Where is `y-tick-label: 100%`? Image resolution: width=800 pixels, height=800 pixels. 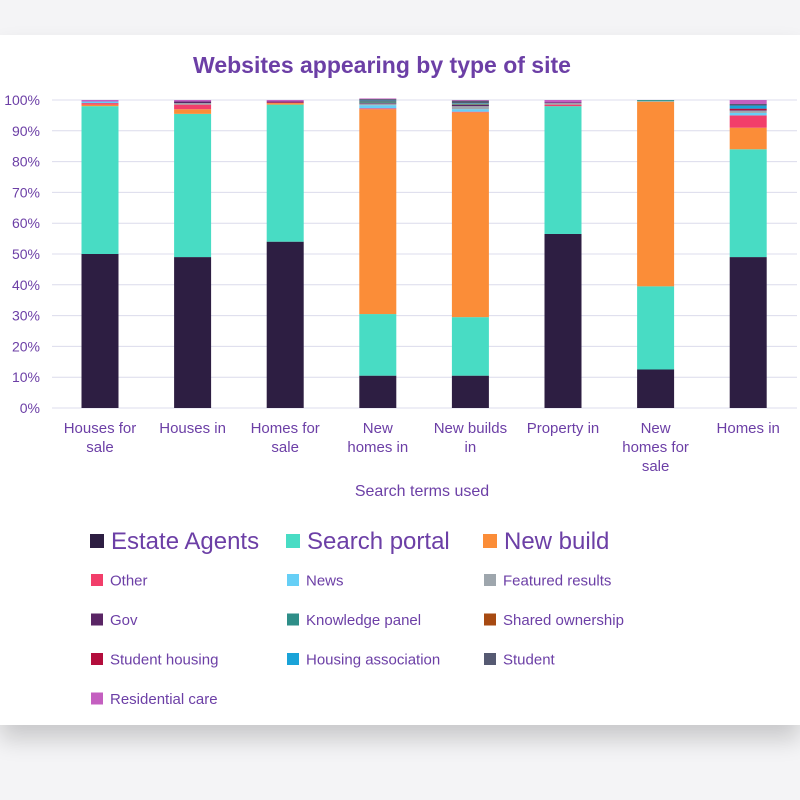
y-tick-label: 100% is located at coordinates (22, 100).